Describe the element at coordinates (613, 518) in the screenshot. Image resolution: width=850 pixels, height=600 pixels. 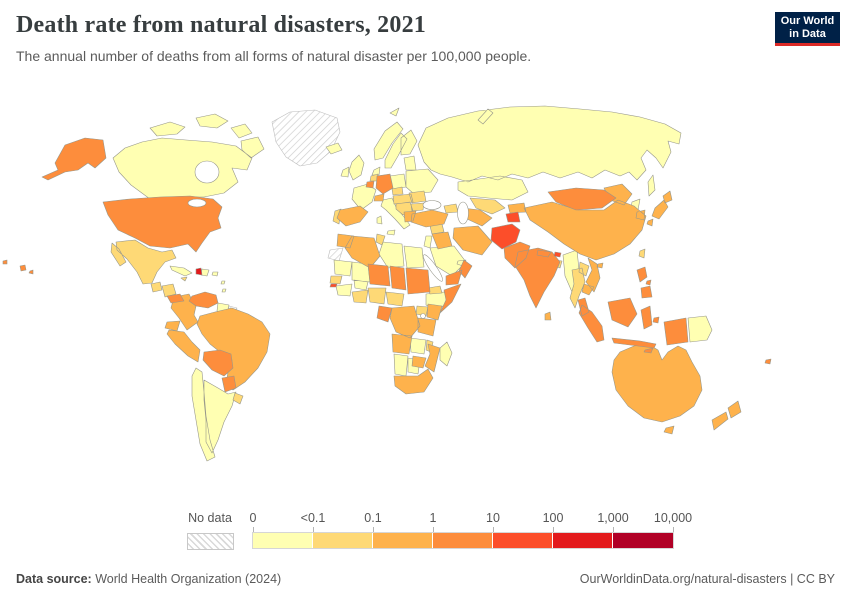
I see `legend-tick-6: 1,000` at that location.